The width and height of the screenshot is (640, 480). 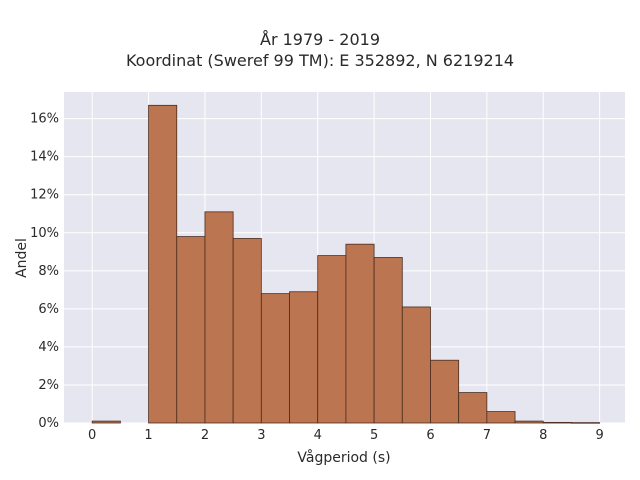 What do you see at coordinates (543, 435) in the screenshot?
I see `x-tick-label: 8` at bounding box center [543, 435].